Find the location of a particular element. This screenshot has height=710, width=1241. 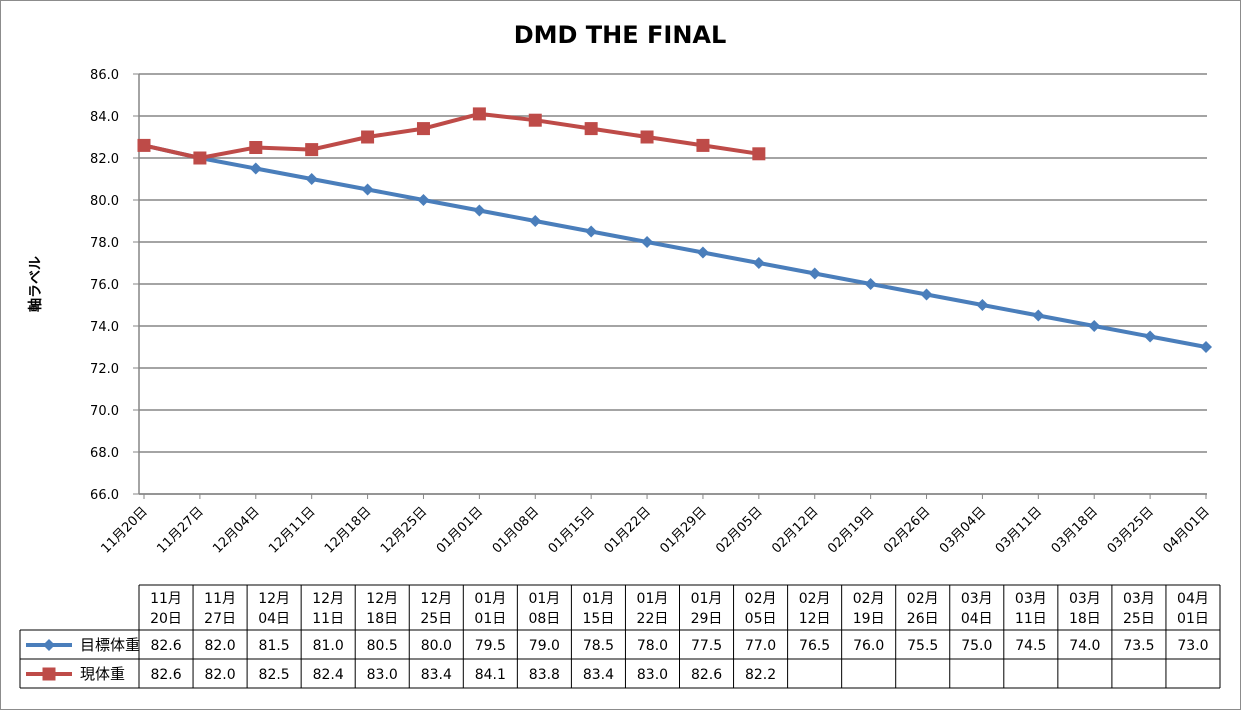

table-header-cell: 26日 is located at coordinates (923, 619).